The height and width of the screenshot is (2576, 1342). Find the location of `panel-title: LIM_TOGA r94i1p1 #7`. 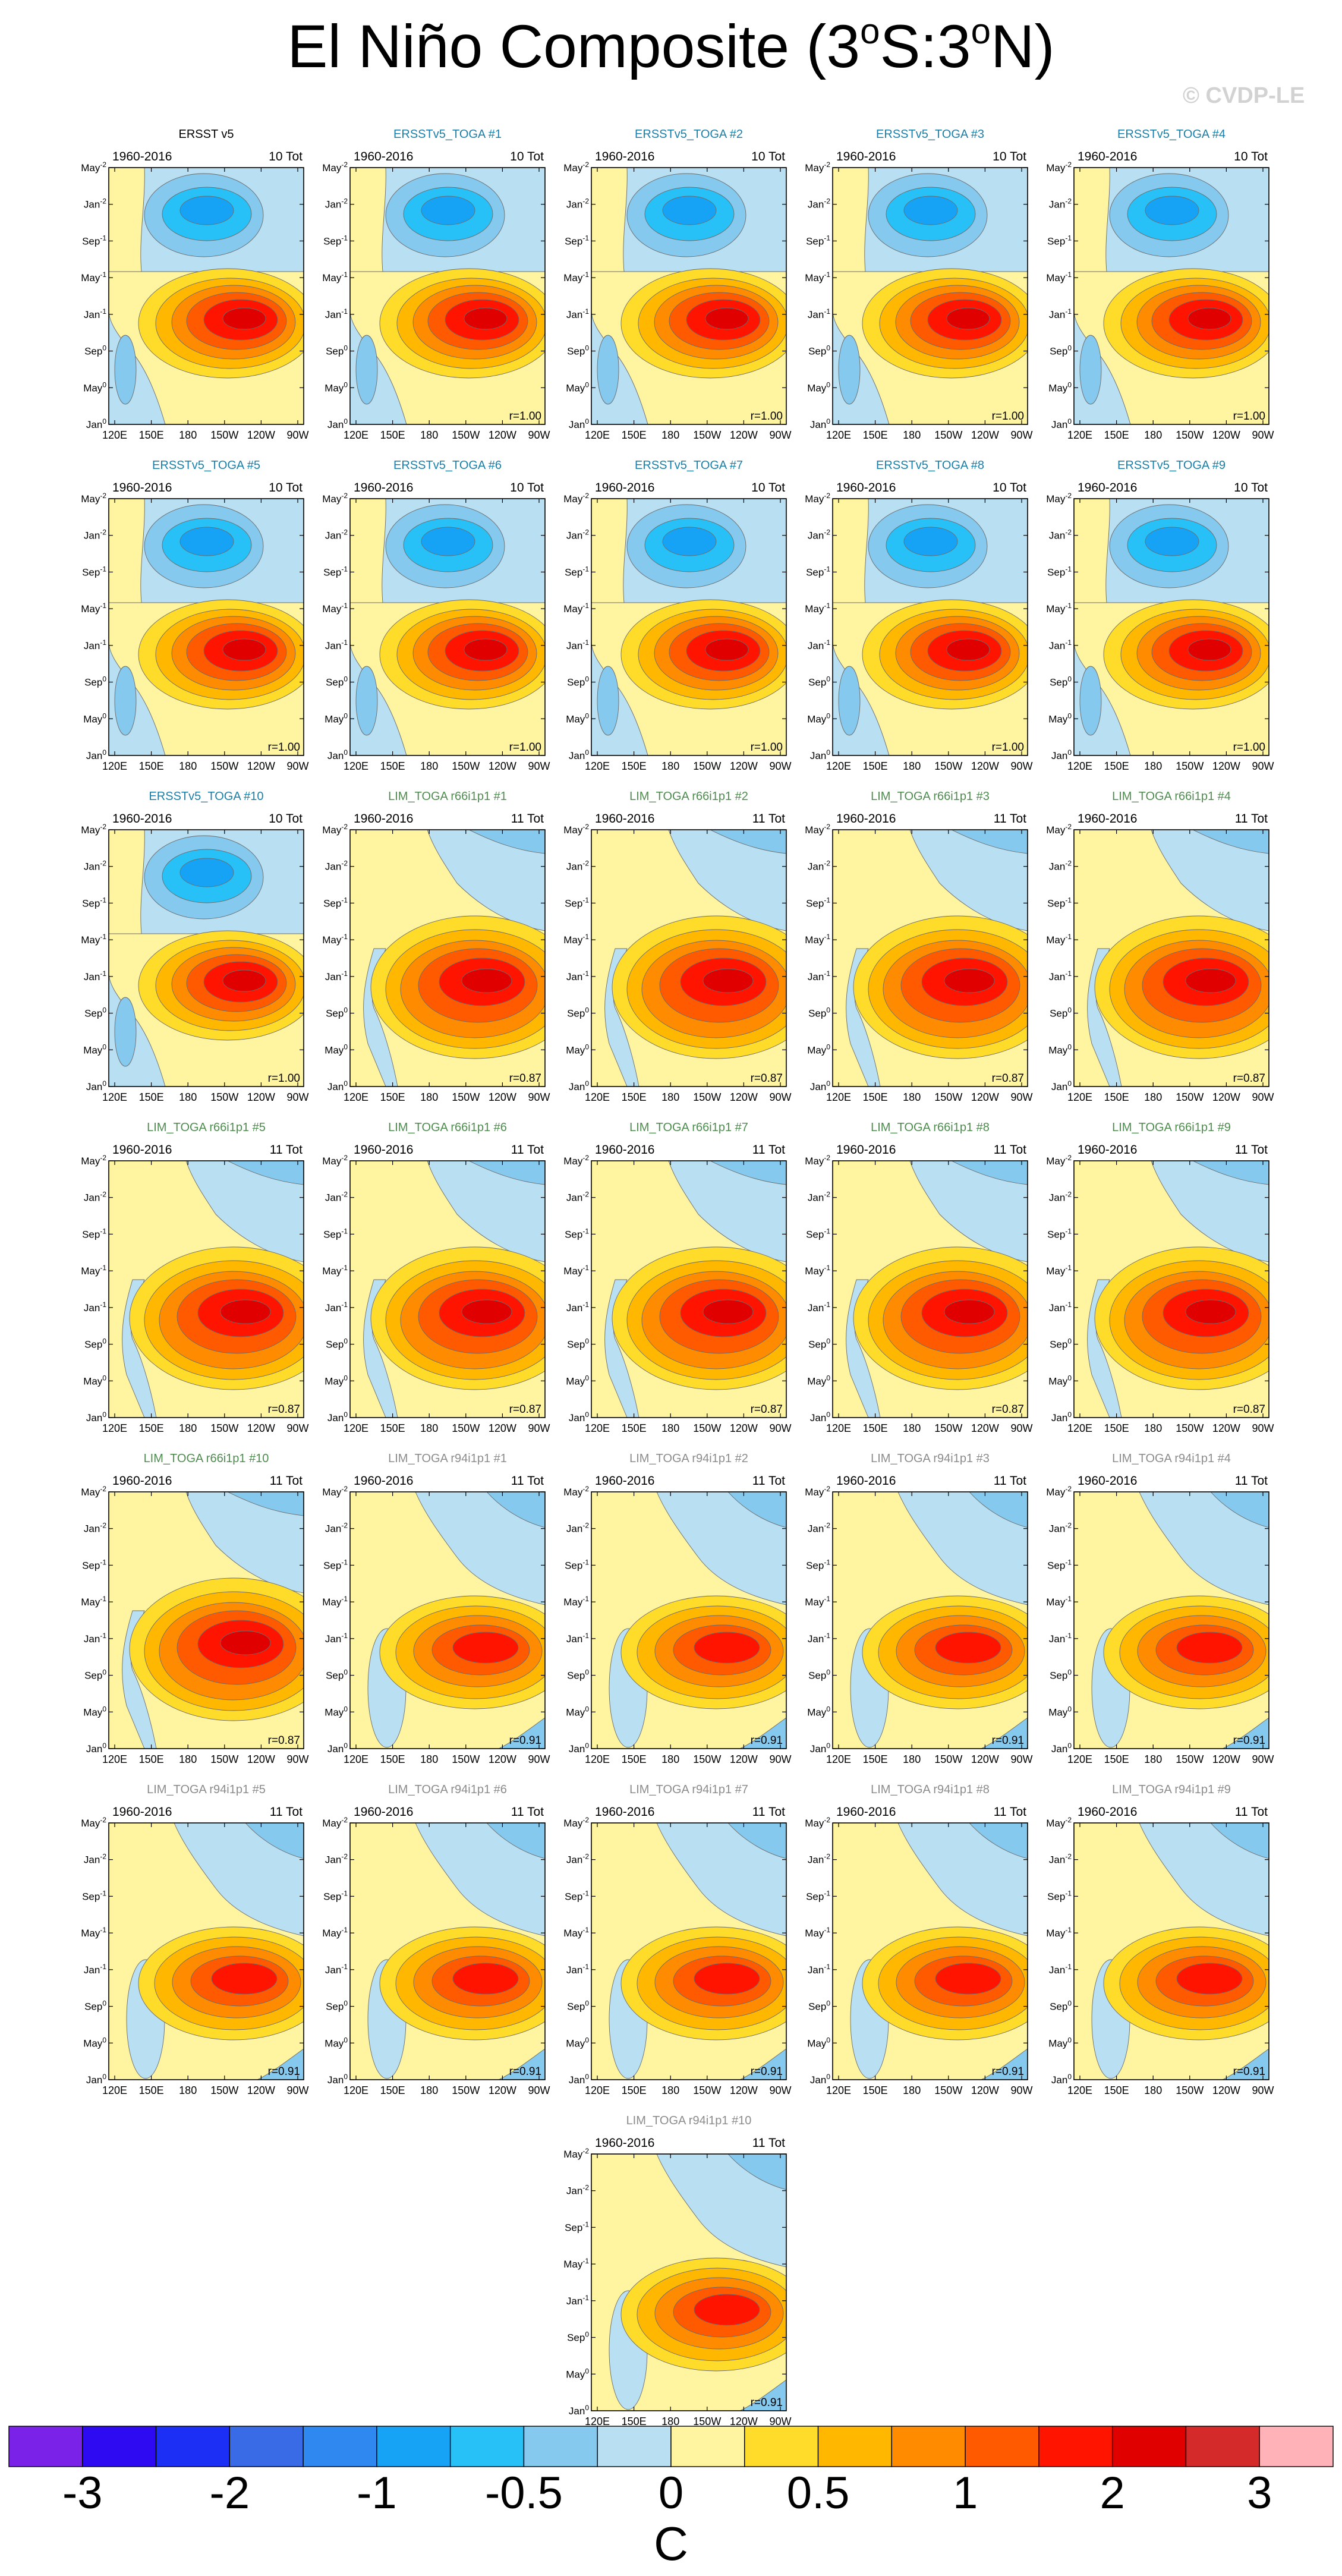

panel-title: LIM_TOGA r94i1p1 #7 is located at coordinates (688, 1789).